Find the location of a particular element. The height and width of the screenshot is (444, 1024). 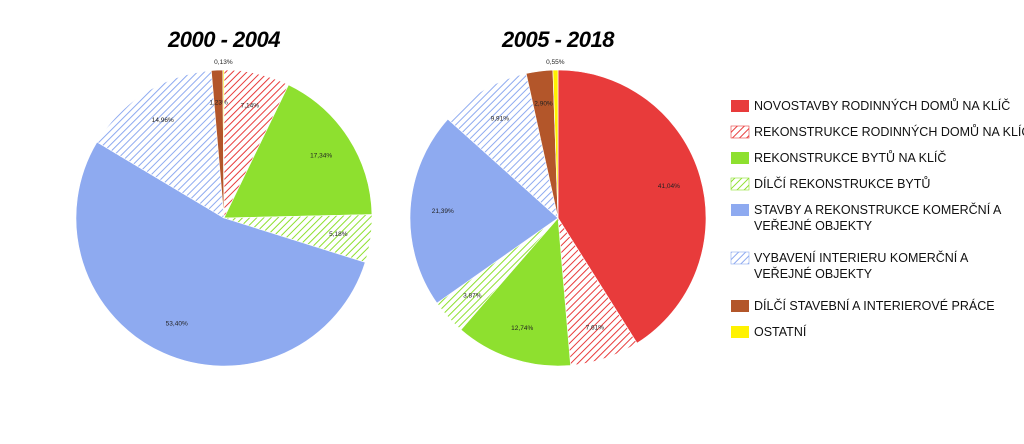

legend-item-rekonstrukce-bytu-na-klic: REKONSTRUKCE BYTŮ NA KLÍČ is located at coordinates (838, 157).